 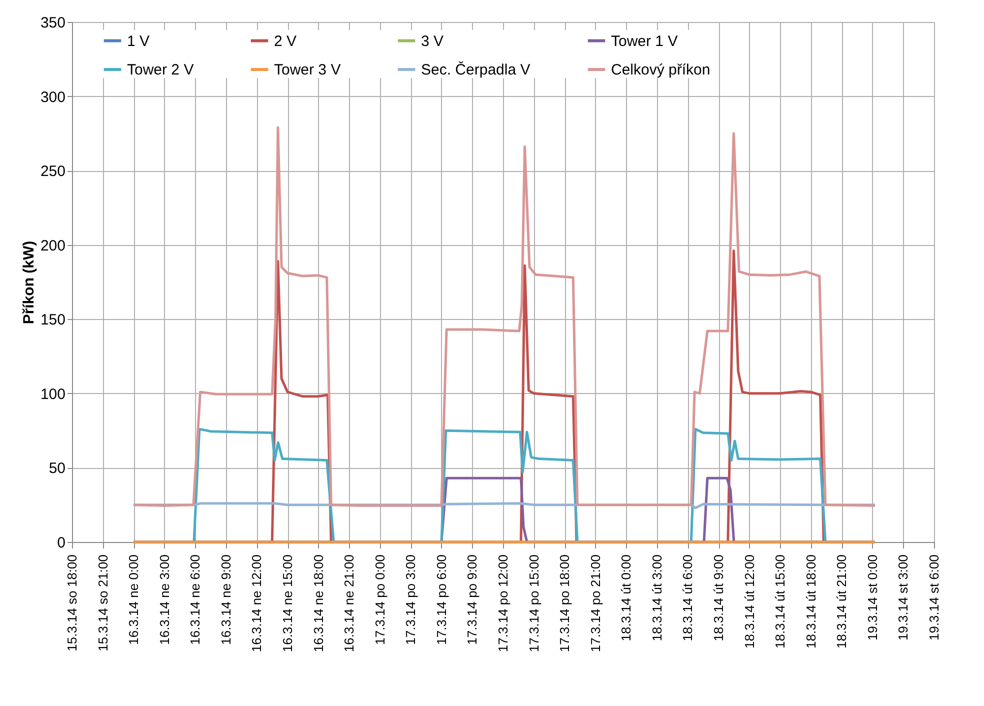 I want to click on x-tick-label: 17.3.14 po 12:00, so click(x=503, y=603).